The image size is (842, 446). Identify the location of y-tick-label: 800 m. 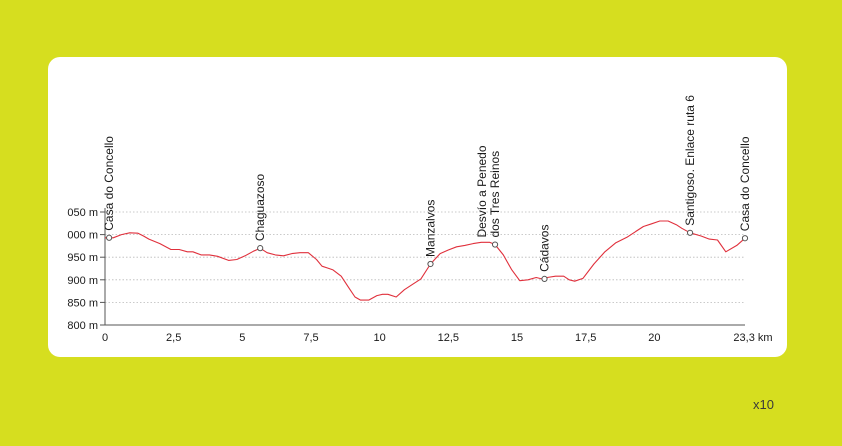
(82, 326).